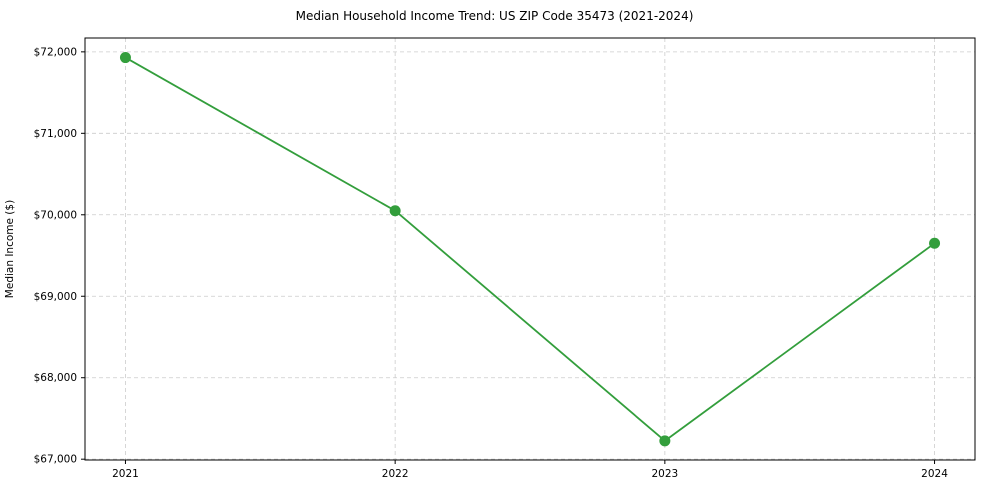 The image size is (989, 490). Describe the element at coordinates (55, 134) in the screenshot. I see `y-tick-label: $71,000` at that location.